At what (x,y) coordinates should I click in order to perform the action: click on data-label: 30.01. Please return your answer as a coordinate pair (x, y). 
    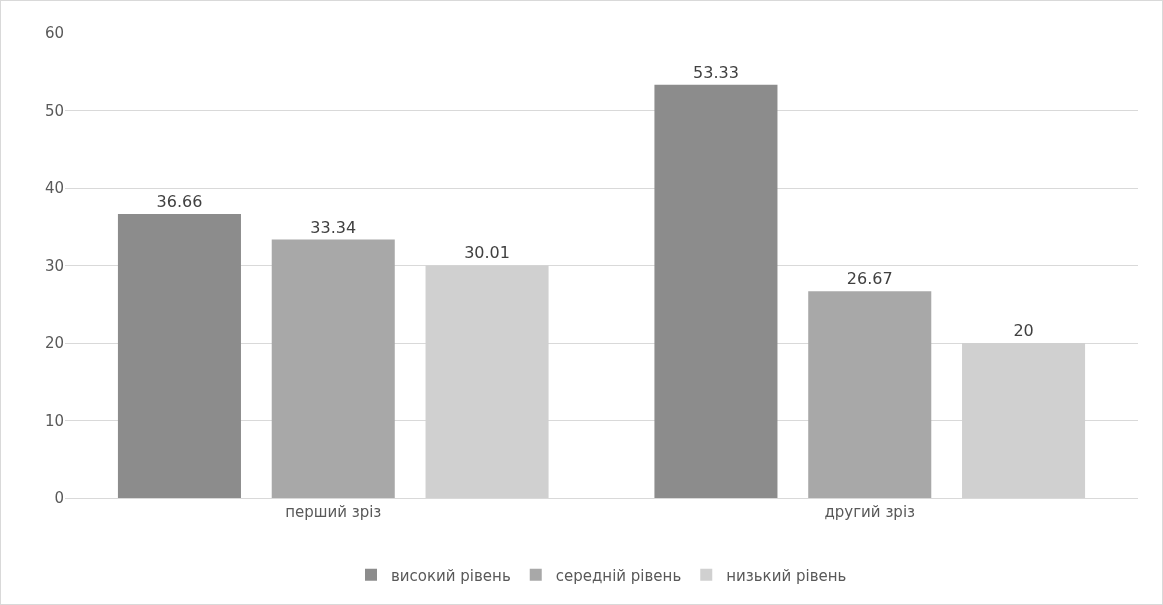
    Looking at the image, I should click on (487, 253).